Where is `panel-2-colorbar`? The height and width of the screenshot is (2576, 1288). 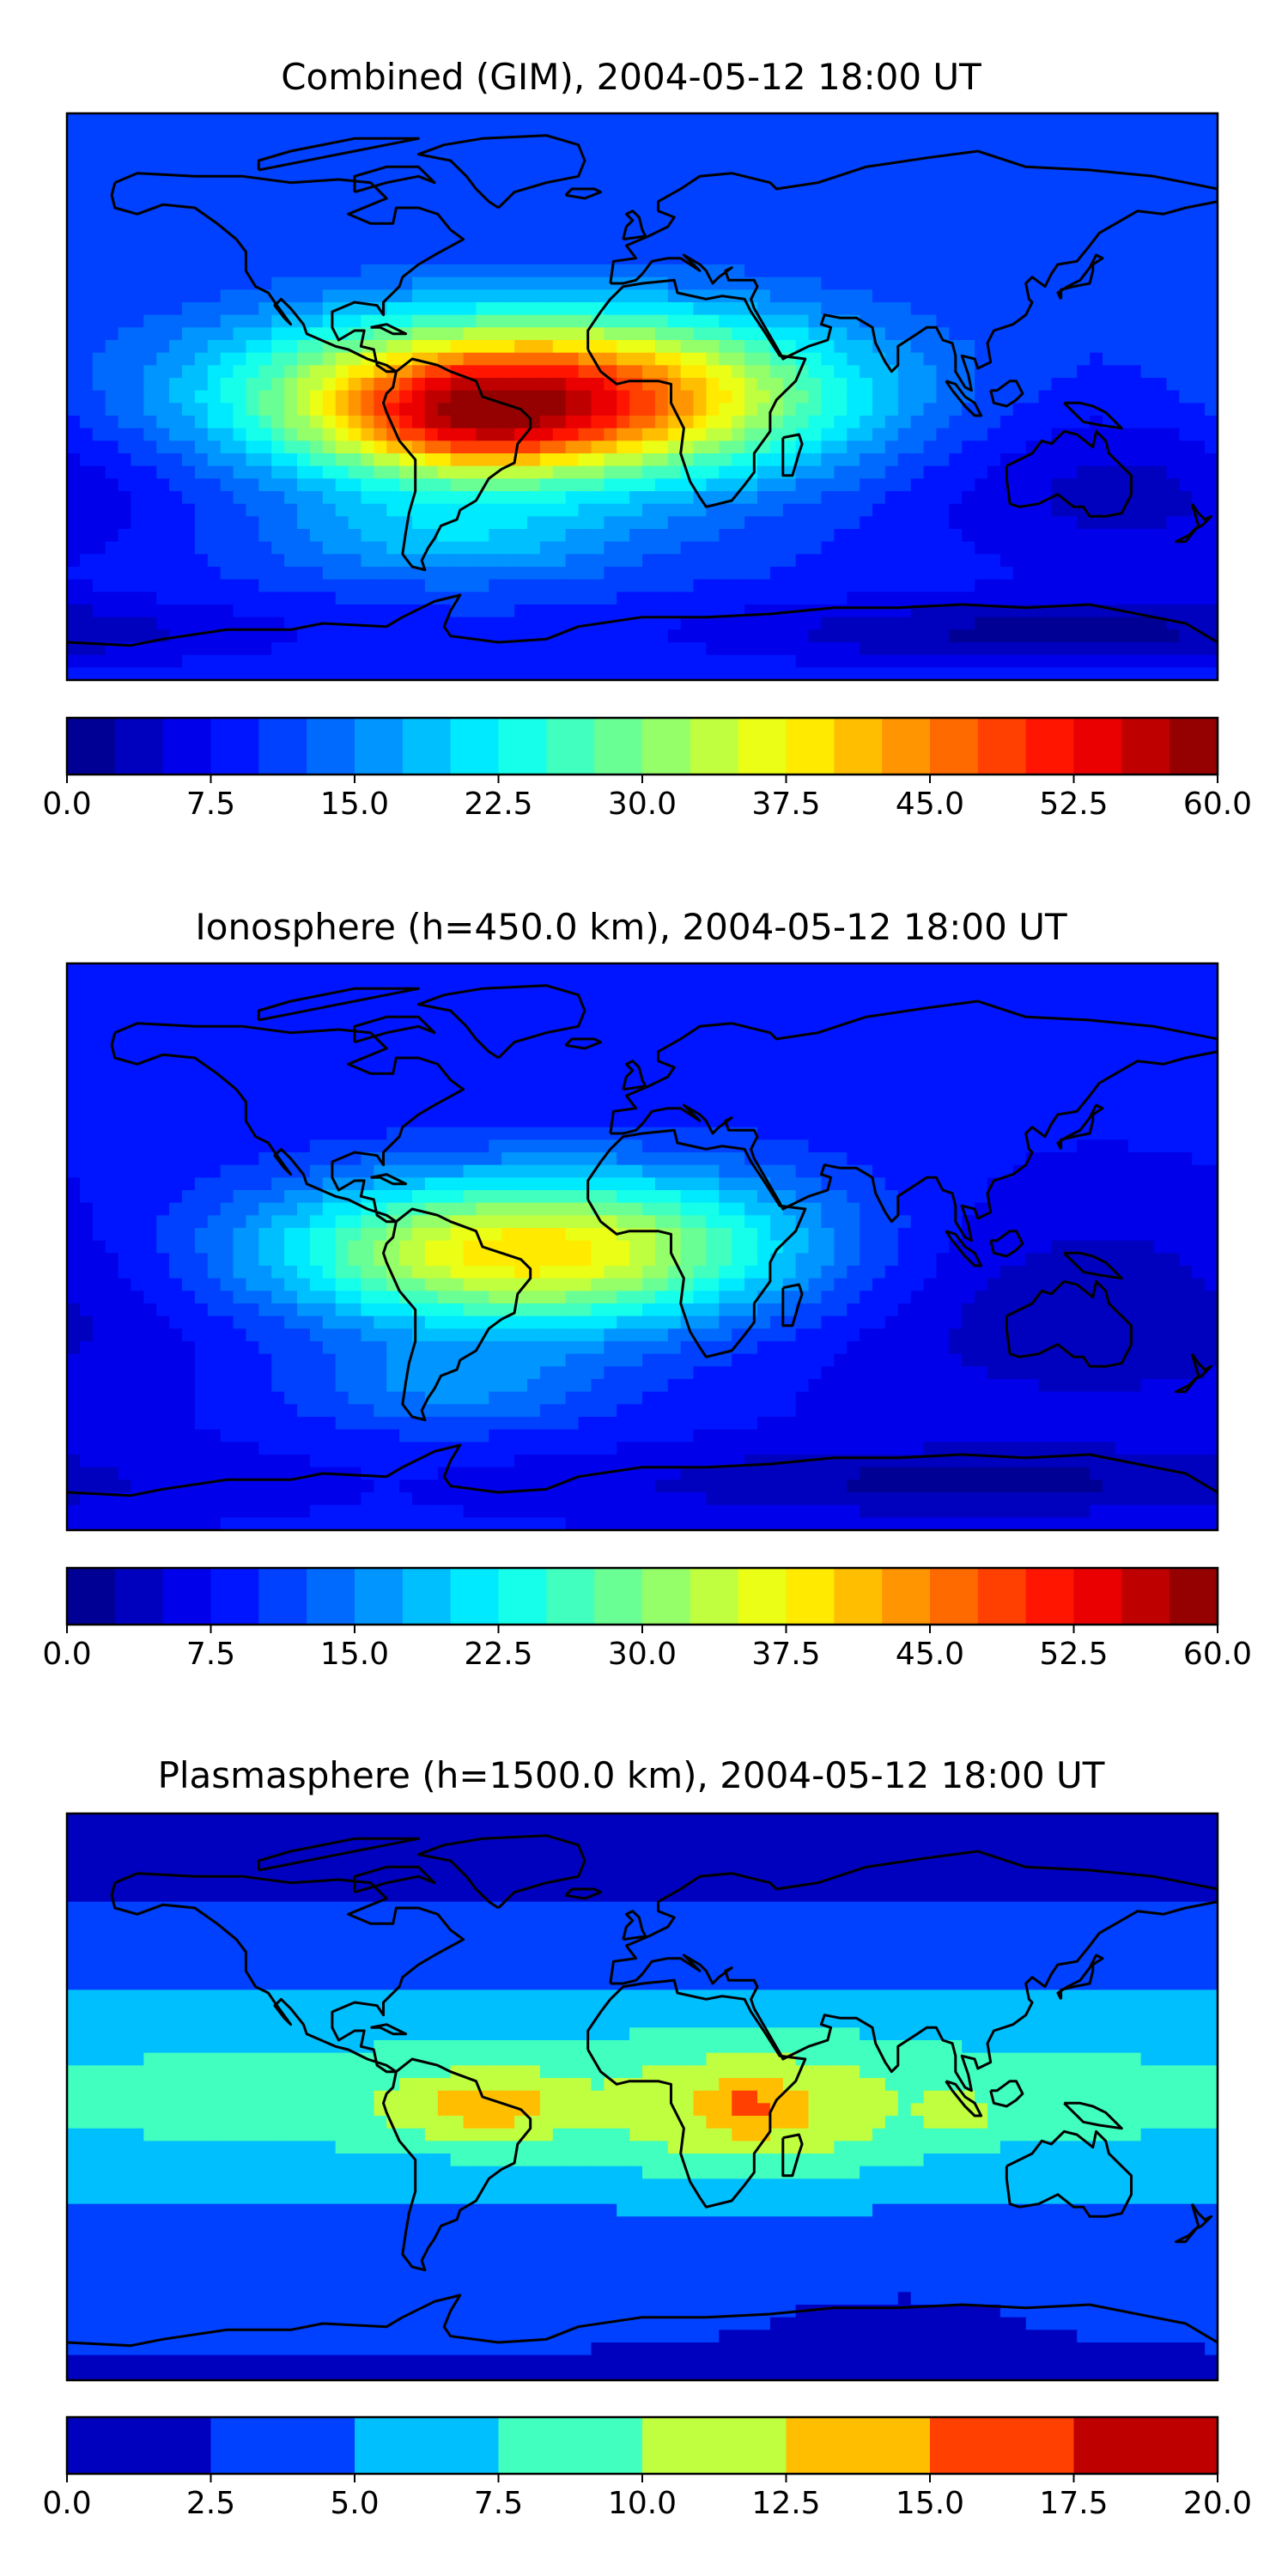 panel-2-colorbar is located at coordinates (642, 2445).